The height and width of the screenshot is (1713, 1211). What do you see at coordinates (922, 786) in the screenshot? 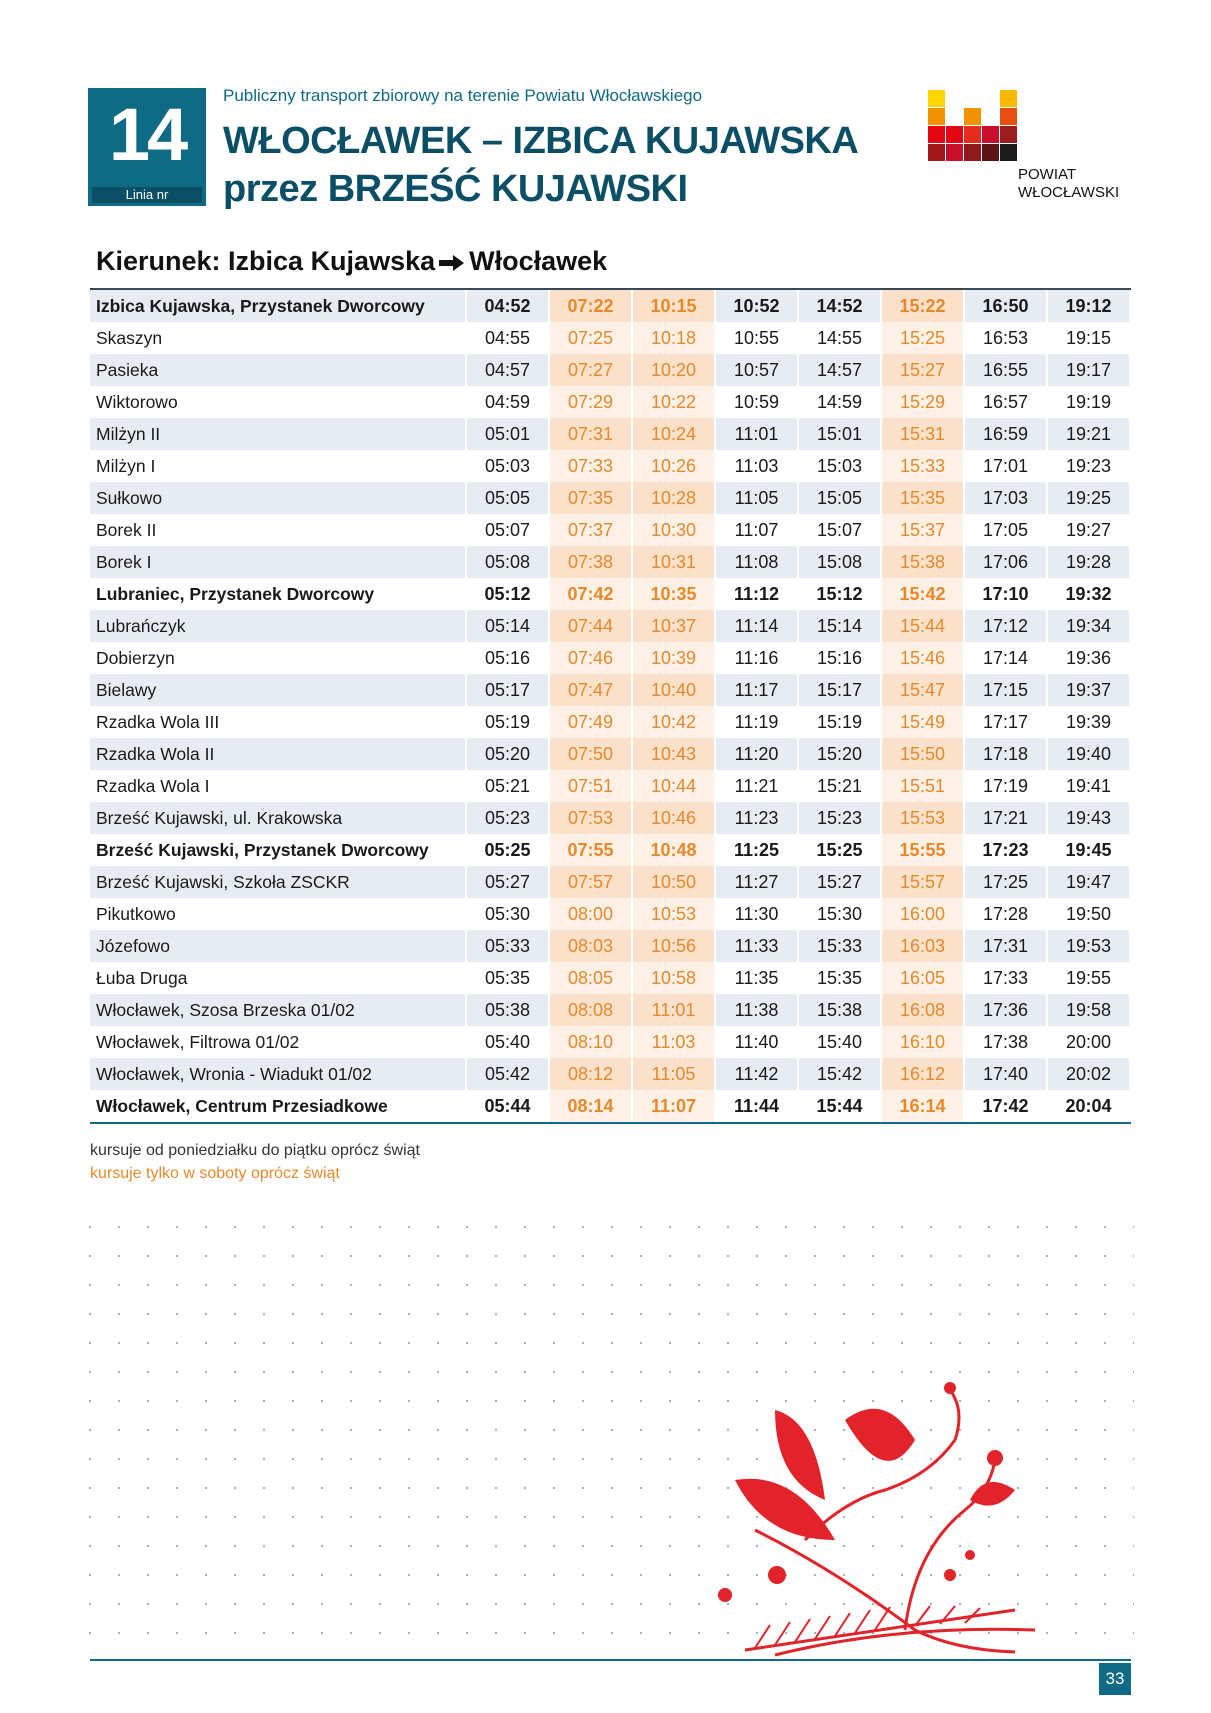
I see `departure-time: 15:51` at bounding box center [922, 786].